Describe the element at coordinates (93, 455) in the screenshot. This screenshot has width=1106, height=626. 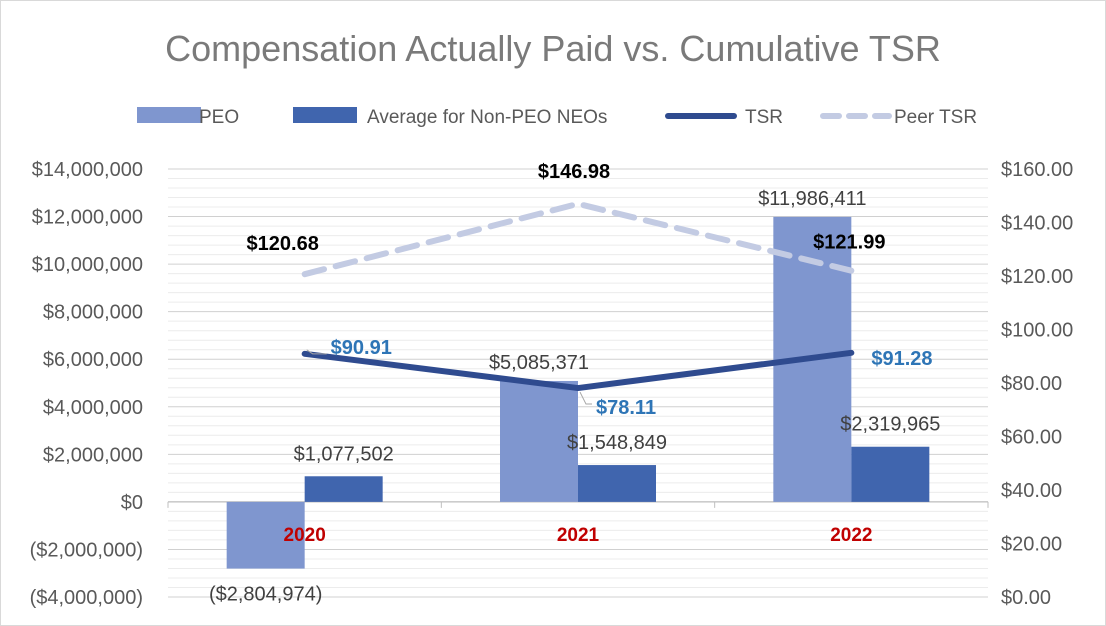
I see `left-axis-tick-label: $2,000,000` at that location.